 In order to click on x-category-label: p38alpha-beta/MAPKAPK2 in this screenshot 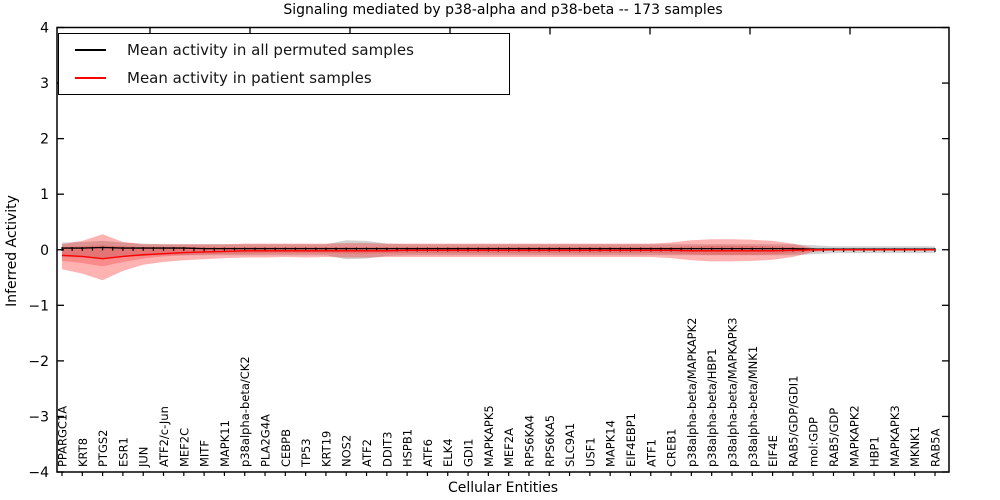, I will do `click(692, 393)`.